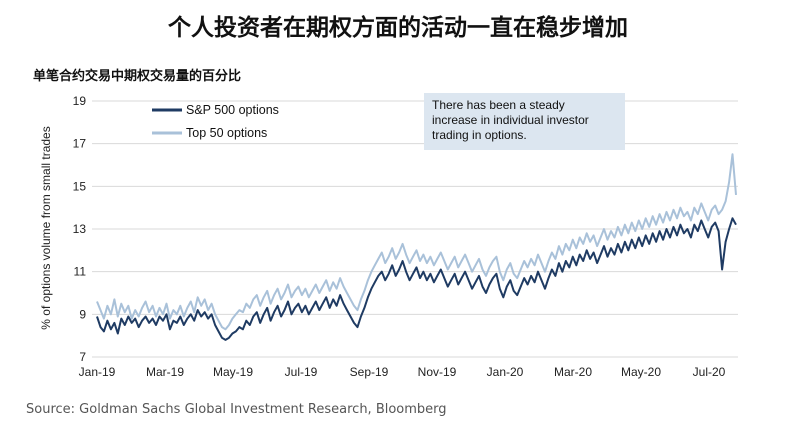 This screenshot has width=796, height=439. What do you see at coordinates (498, 105) in the screenshot?
I see `annotation-line-1: There has been a steady` at bounding box center [498, 105].